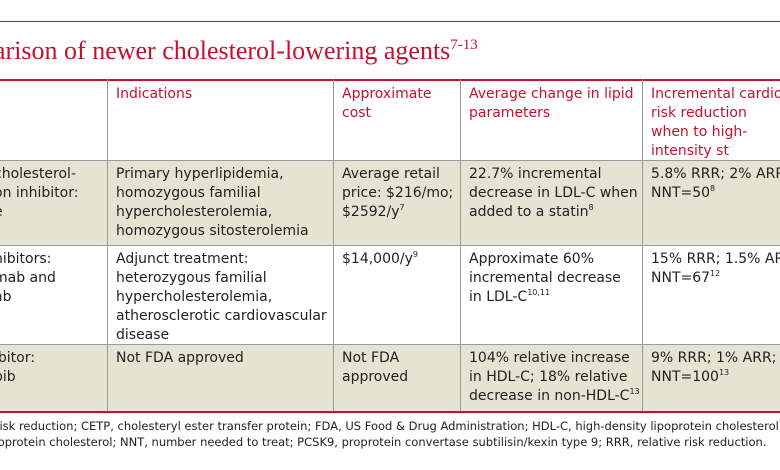  Describe the element at coordinates (380, 259) in the screenshot. I see `row2-cost: $14,000/y9` at that location.